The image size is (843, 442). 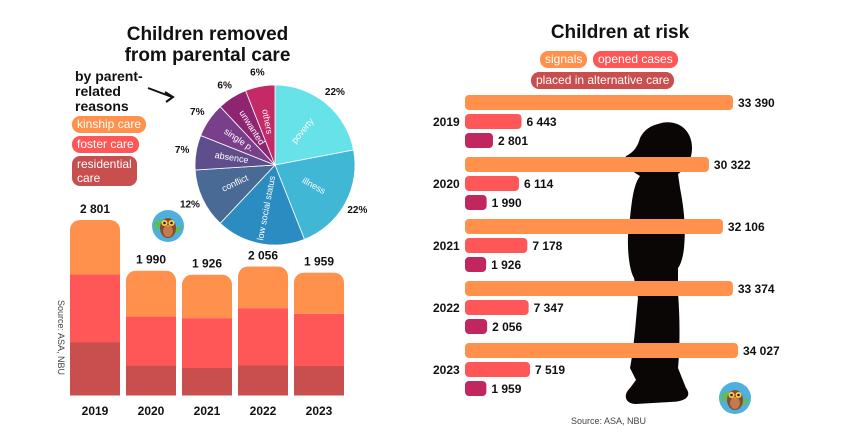 I want to click on hbar-value-label: 34 027, so click(x=761, y=351).